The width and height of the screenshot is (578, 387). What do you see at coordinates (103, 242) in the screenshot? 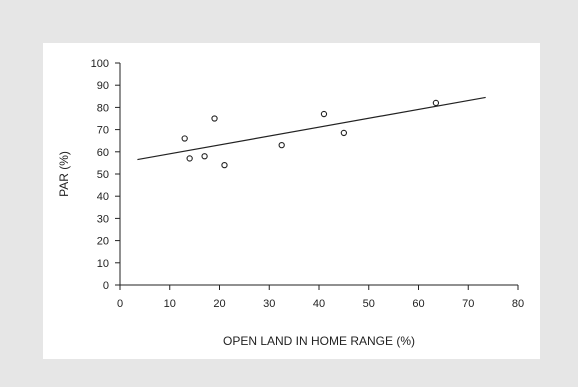
I see `y-tick-label: 20` at bounding box center [103, 242].